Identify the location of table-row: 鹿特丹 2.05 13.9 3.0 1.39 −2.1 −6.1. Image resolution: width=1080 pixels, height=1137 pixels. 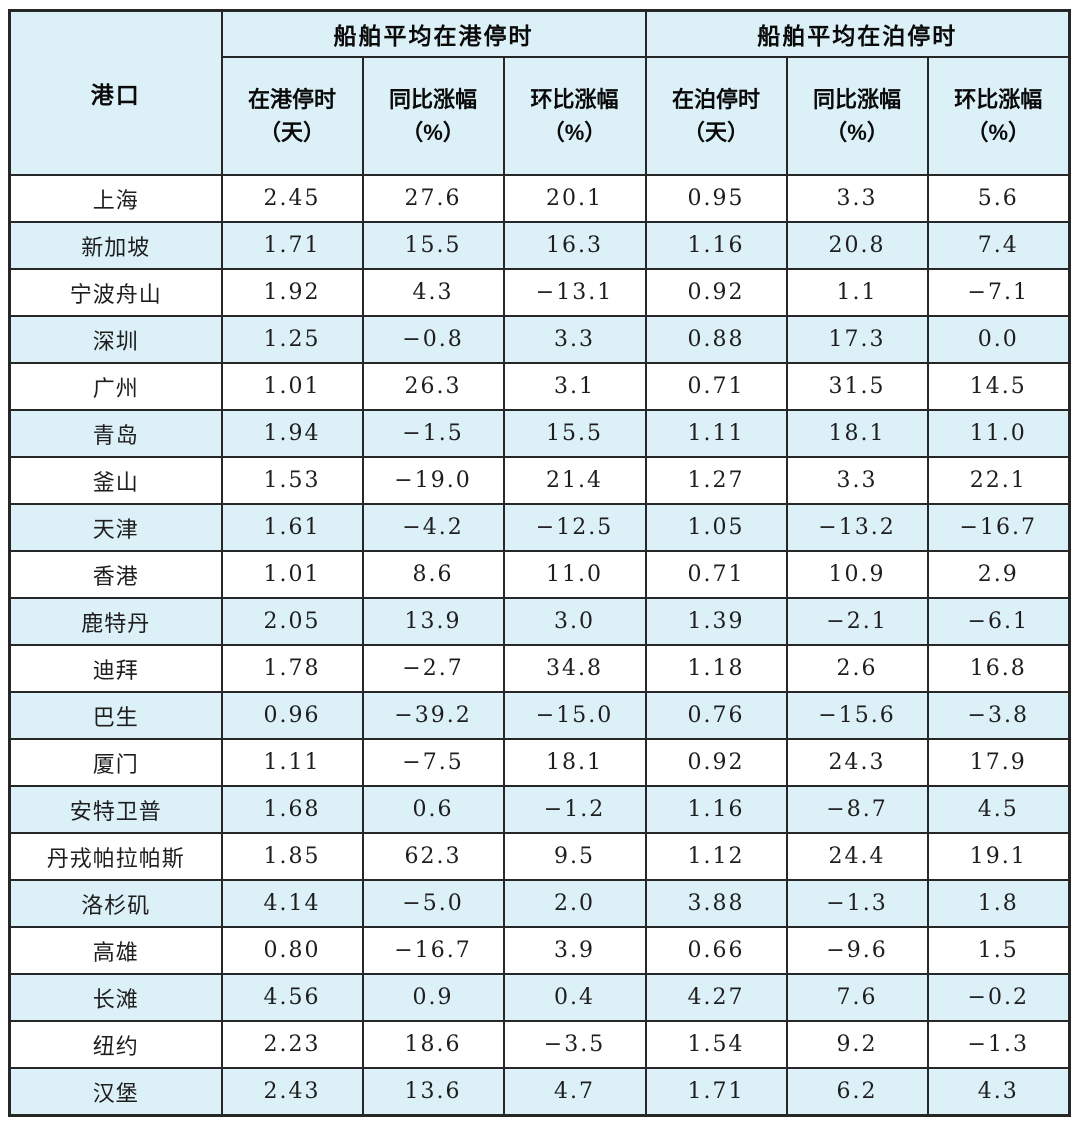
(539, 621).